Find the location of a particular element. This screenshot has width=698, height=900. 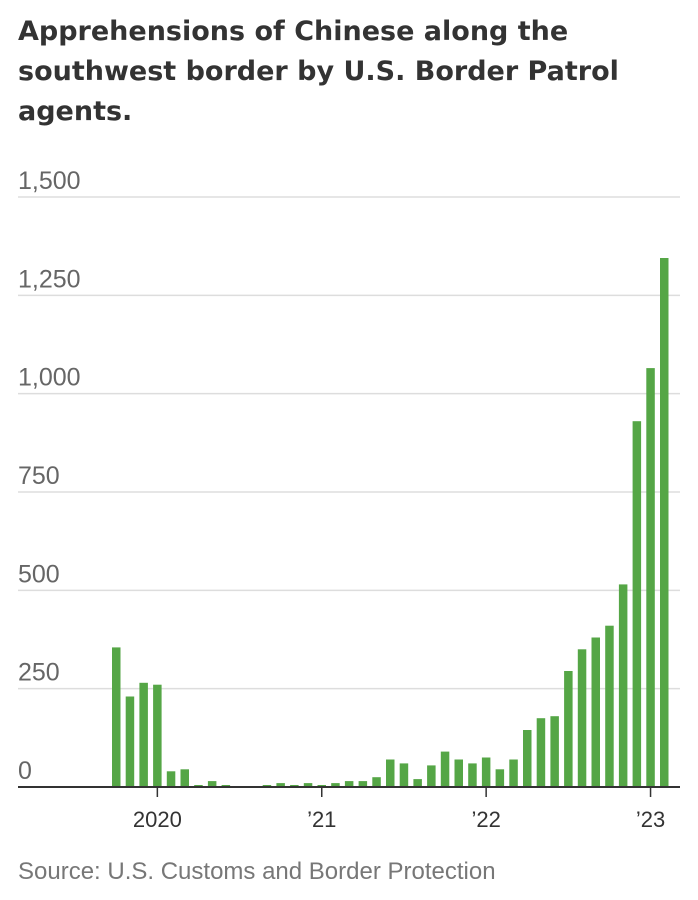

y-tick-label: 500 is located at coordinates (39, 574).